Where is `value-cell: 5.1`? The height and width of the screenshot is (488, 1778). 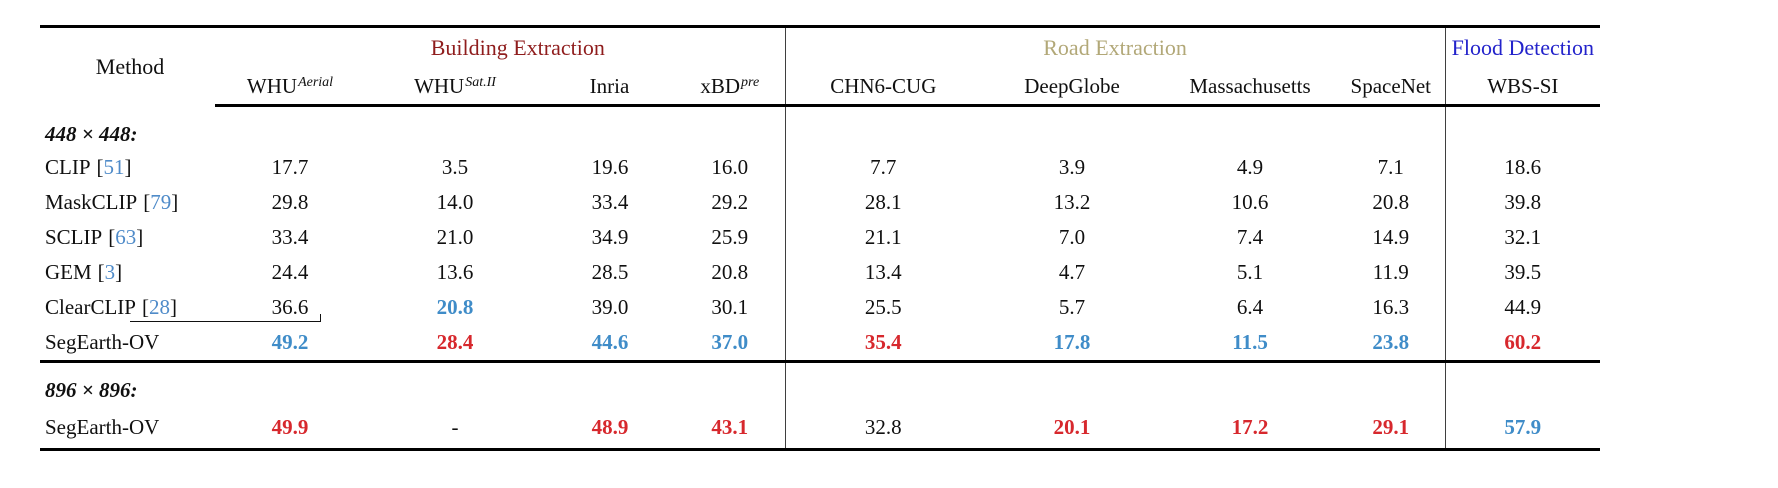 value-cell: 5.1 is located at coordinates (1250, 272).